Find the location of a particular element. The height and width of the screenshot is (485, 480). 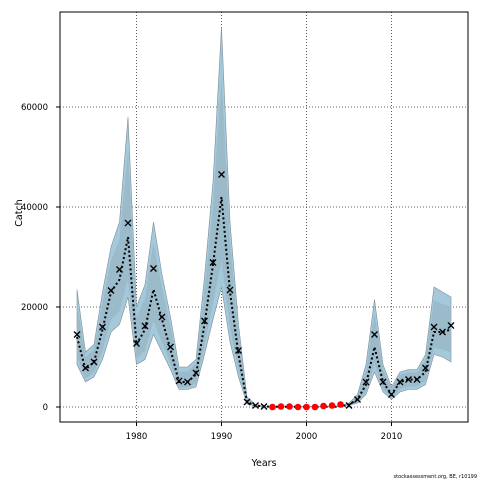

y-tick-label: 20000 is located at coordinates (34, 308).